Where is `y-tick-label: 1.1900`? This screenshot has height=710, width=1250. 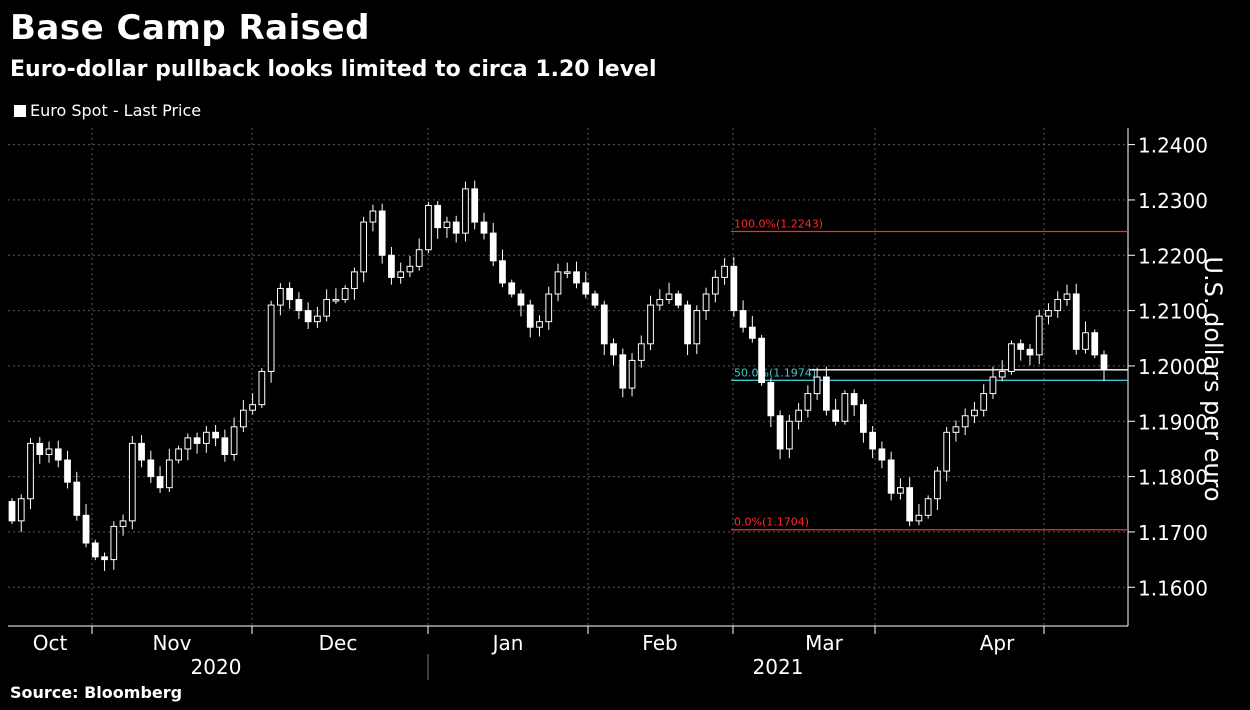 y-tick-label: 1.1900 is located at coordinates (1173, 422).